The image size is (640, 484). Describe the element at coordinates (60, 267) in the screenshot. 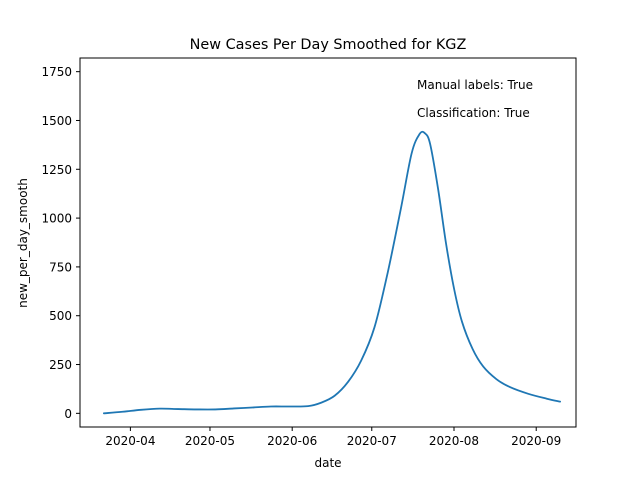

I see `y-tick-label: 750` at that location.